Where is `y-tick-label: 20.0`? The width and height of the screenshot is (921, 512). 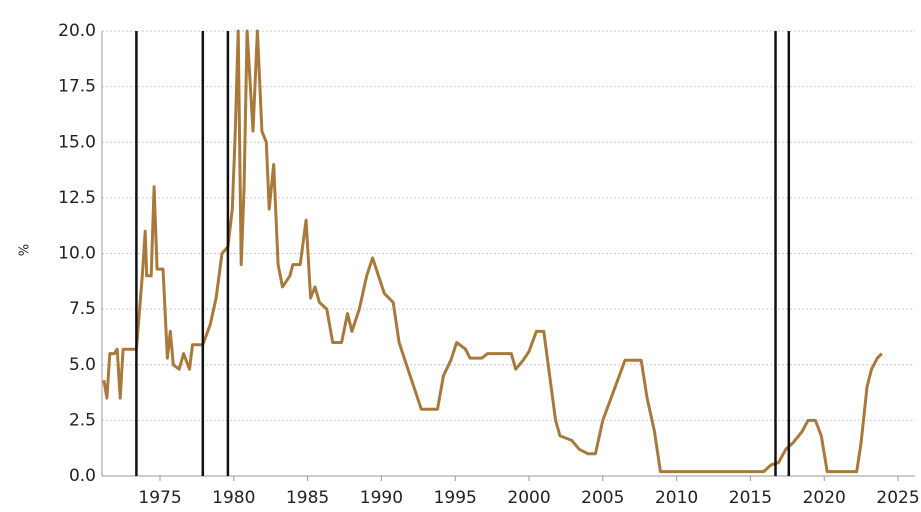 y-tick-label: 20.0 is located at coordinates (77, 31).